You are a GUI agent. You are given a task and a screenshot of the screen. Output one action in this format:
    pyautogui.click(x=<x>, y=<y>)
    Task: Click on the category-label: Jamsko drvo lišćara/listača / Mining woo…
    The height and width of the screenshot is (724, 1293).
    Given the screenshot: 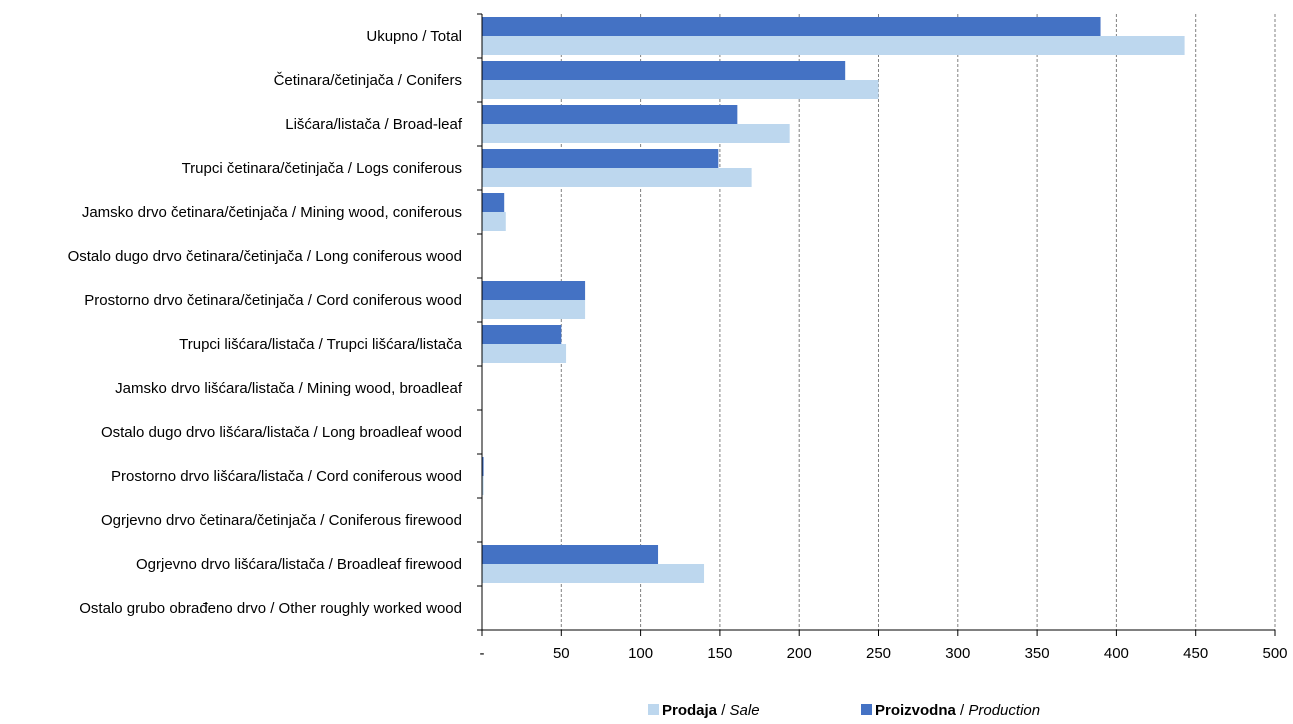 What is the action you would take?
    pyautogui.click(x=289, y=388)
    